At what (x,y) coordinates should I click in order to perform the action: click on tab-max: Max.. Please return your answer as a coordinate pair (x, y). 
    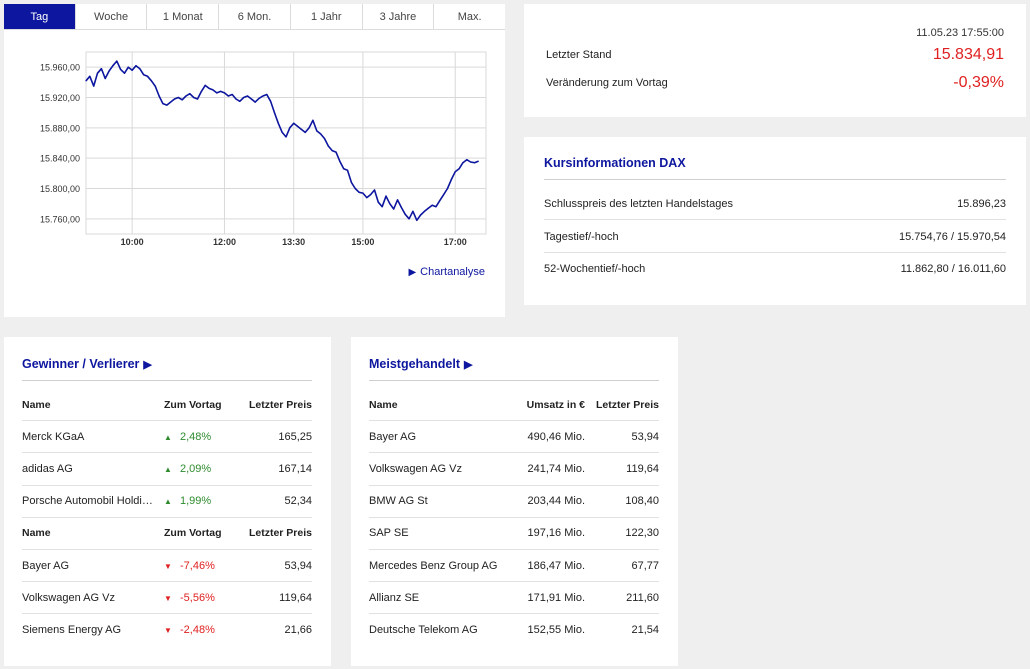
    Looking at the image, I should click on (469, 16).